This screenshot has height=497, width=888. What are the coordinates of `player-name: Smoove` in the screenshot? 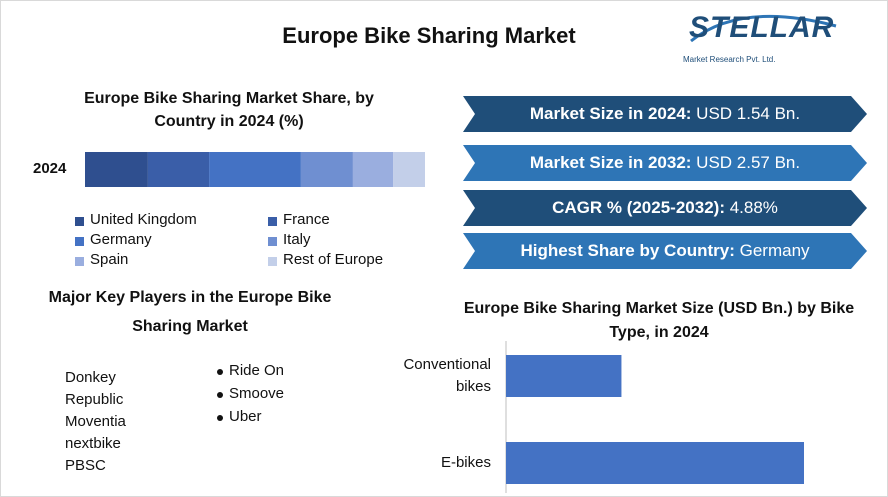 It's located at (257, 393).